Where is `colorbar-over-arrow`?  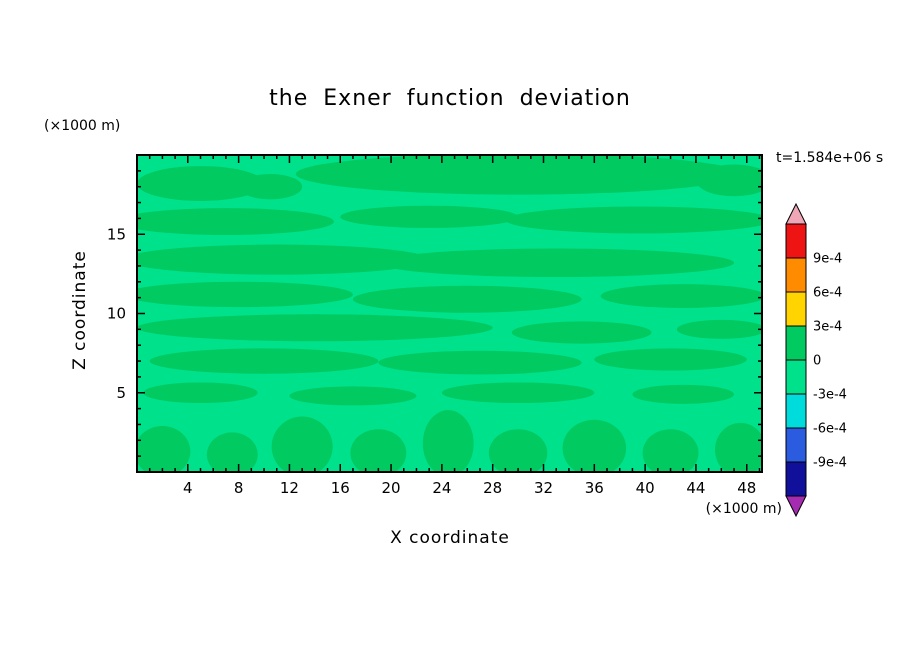 colorbar-over-arrow is located at coordinates (796, 213).